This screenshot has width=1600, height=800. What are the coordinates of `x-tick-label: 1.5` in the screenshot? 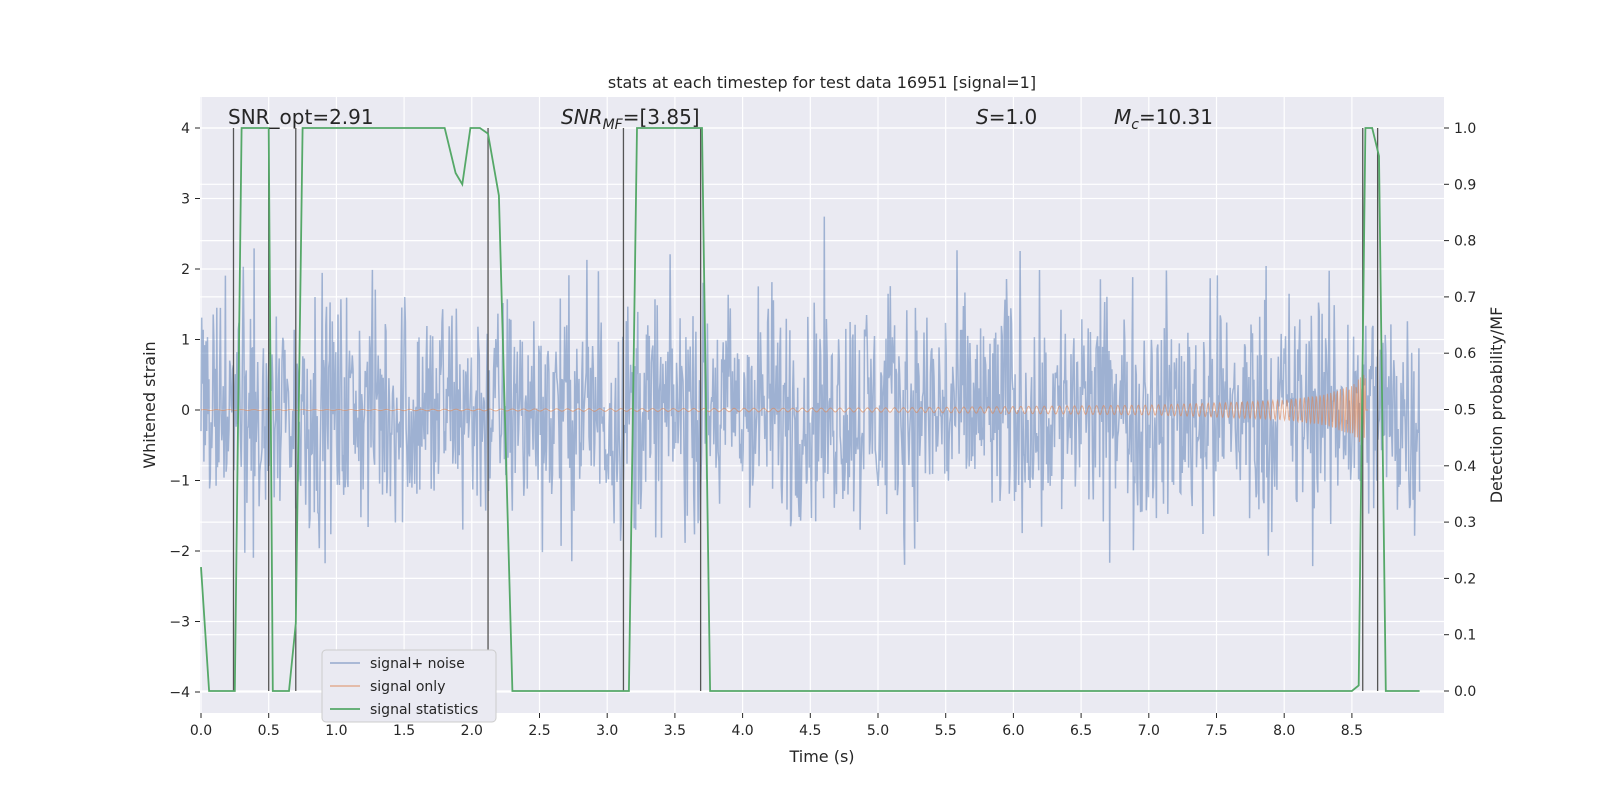 It's located at (404, 731).